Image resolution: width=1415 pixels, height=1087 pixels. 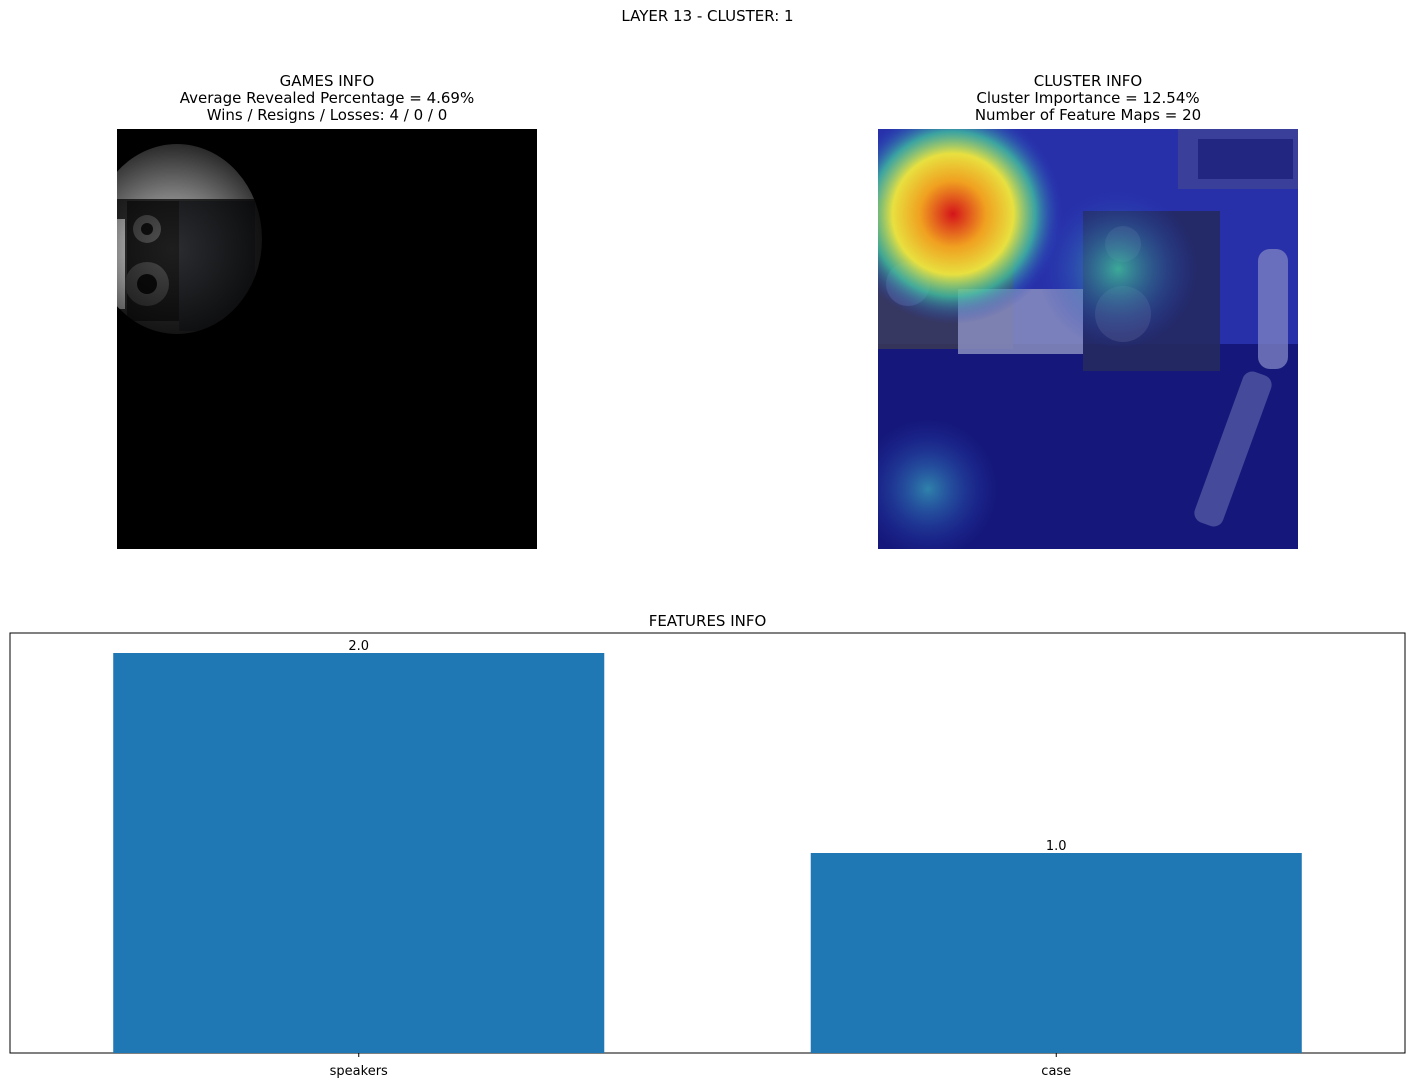 I want to click on cluster-importance: Cluster Importance = 12.54%, so click(x=1088, y=98).